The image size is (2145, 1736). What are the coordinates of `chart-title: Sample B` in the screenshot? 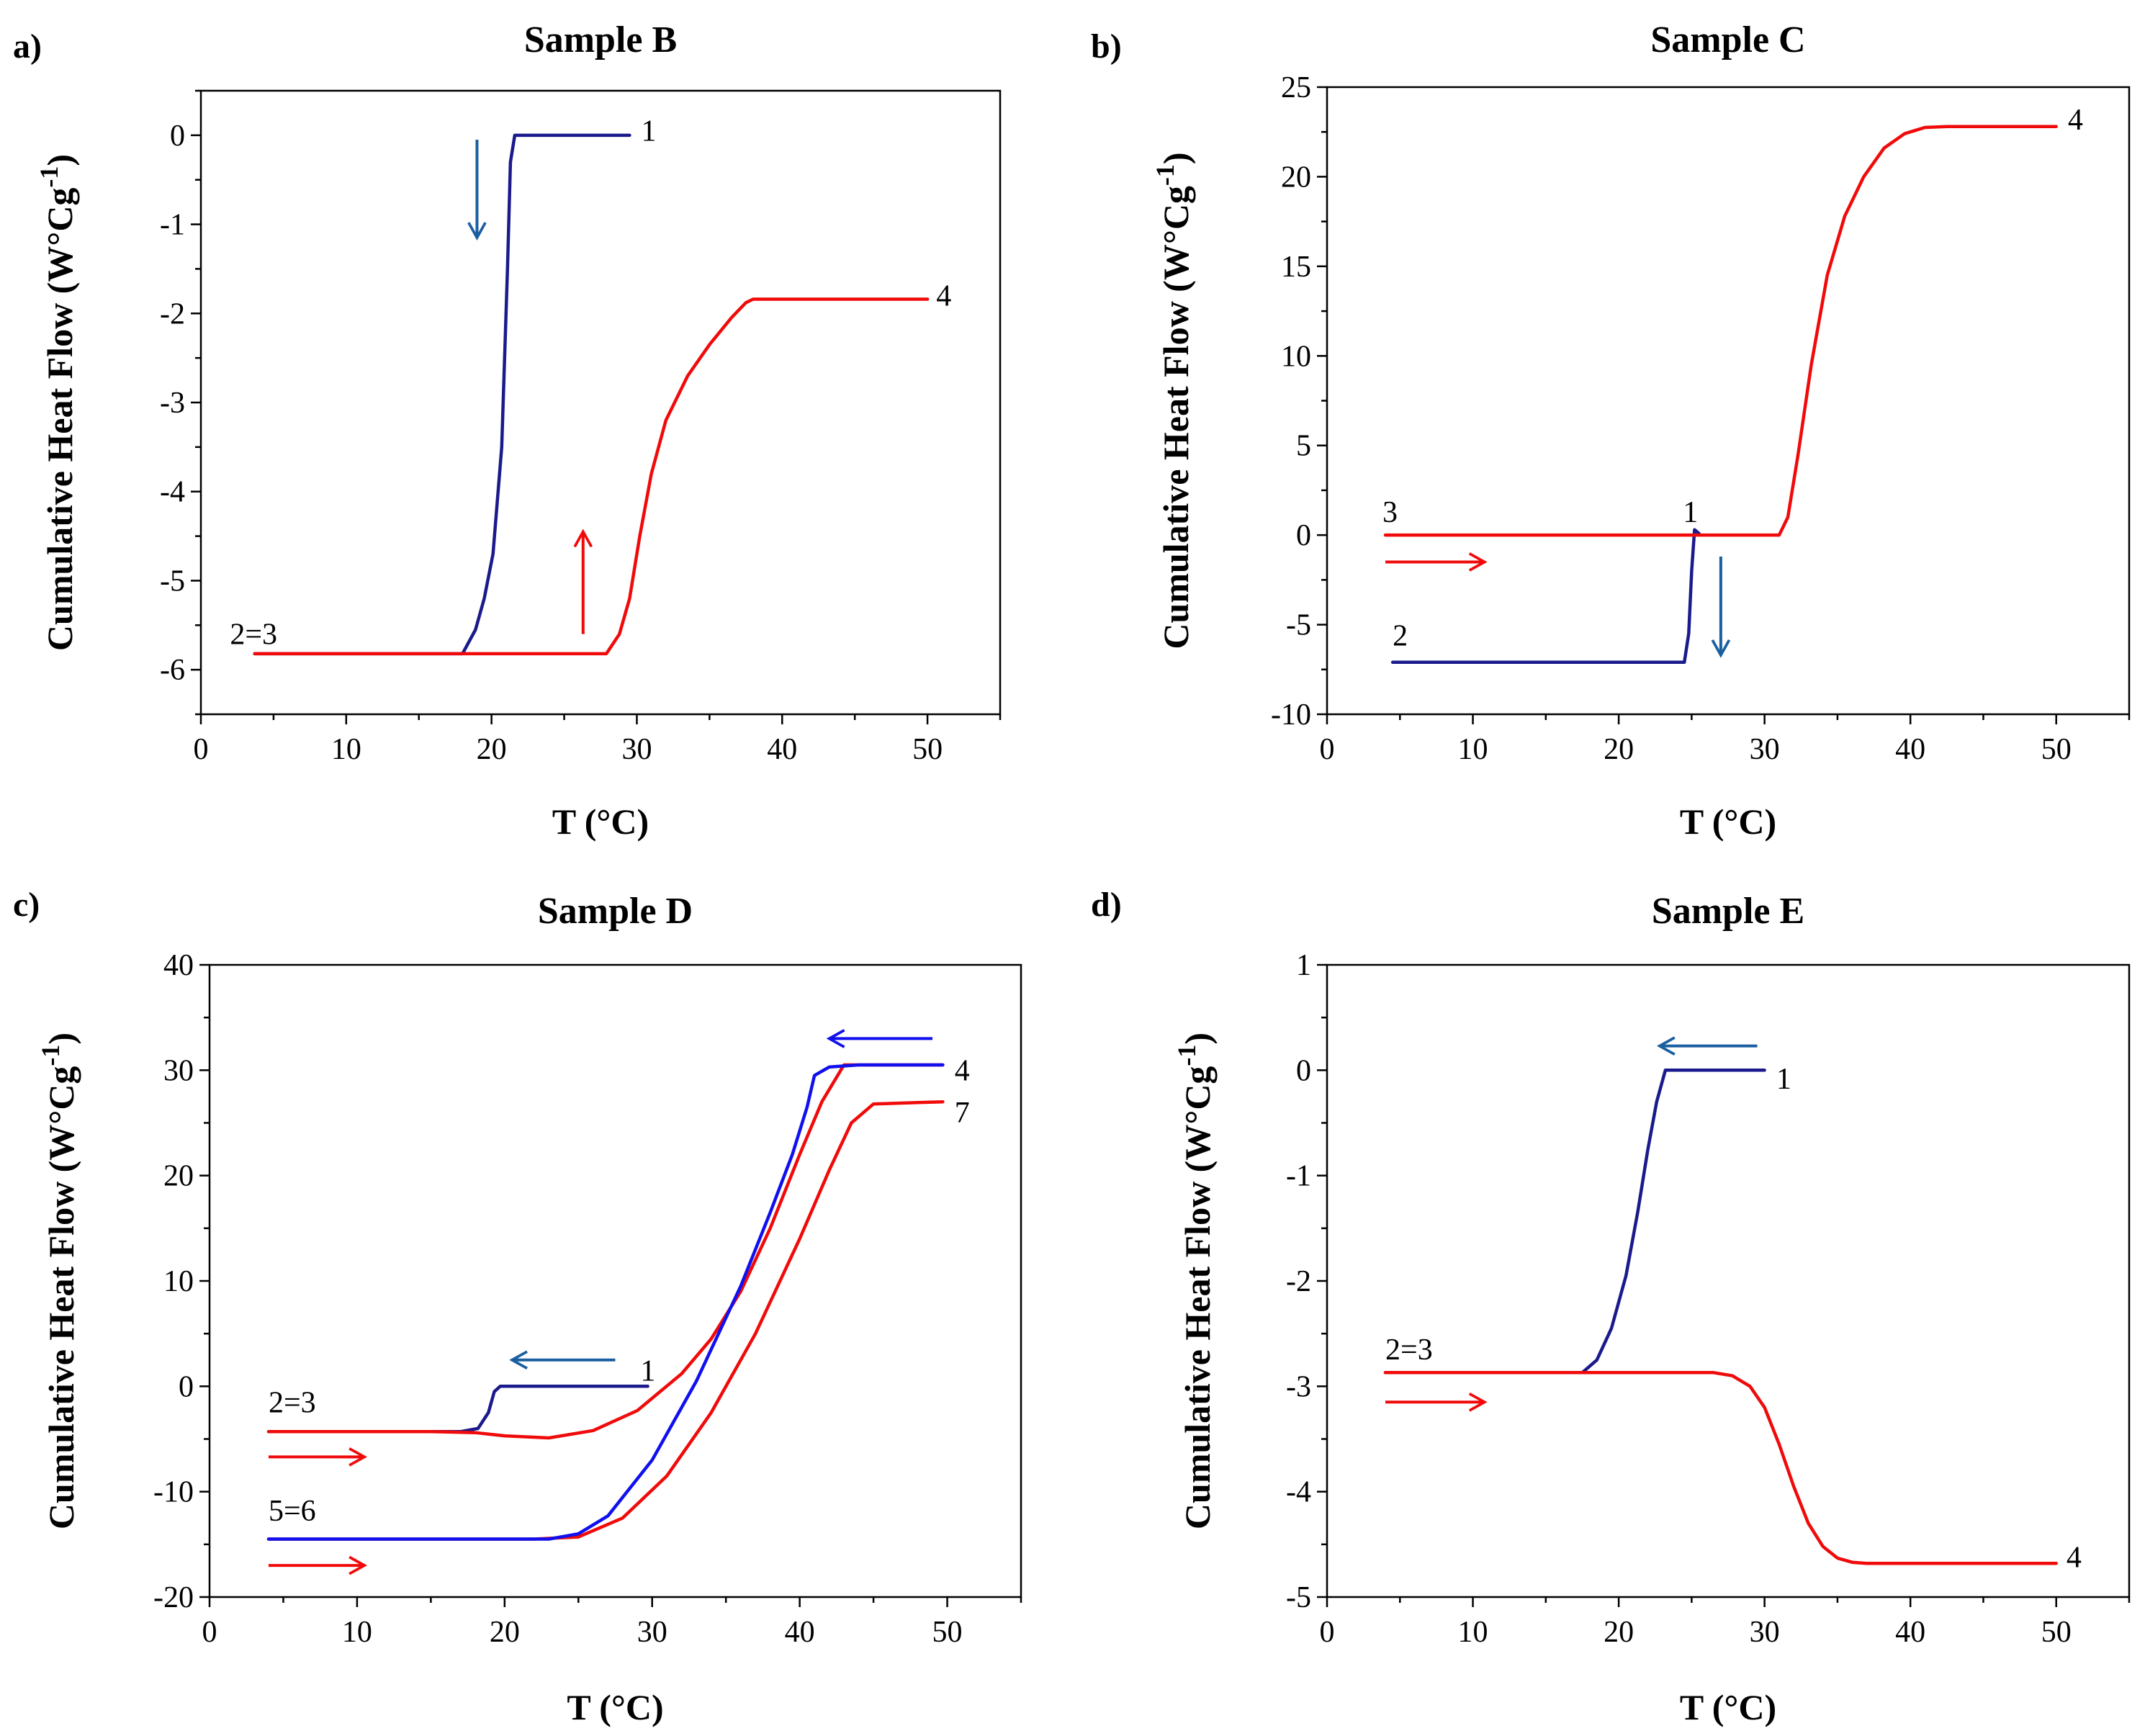 It's located at (600, 39).